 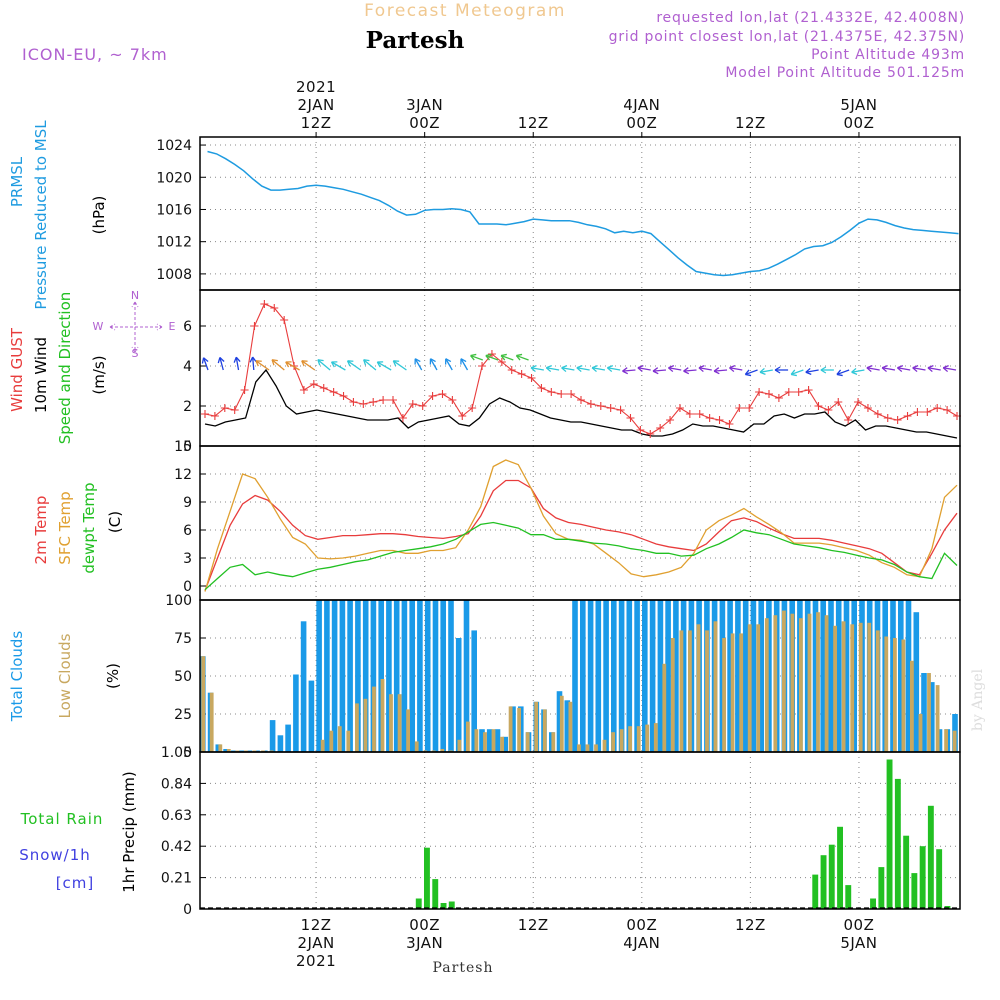 What do you see at coordinates (99, 215) in the screenshot?
I see `pressure-unit: (hPa)` at bounding box center [99, 215].